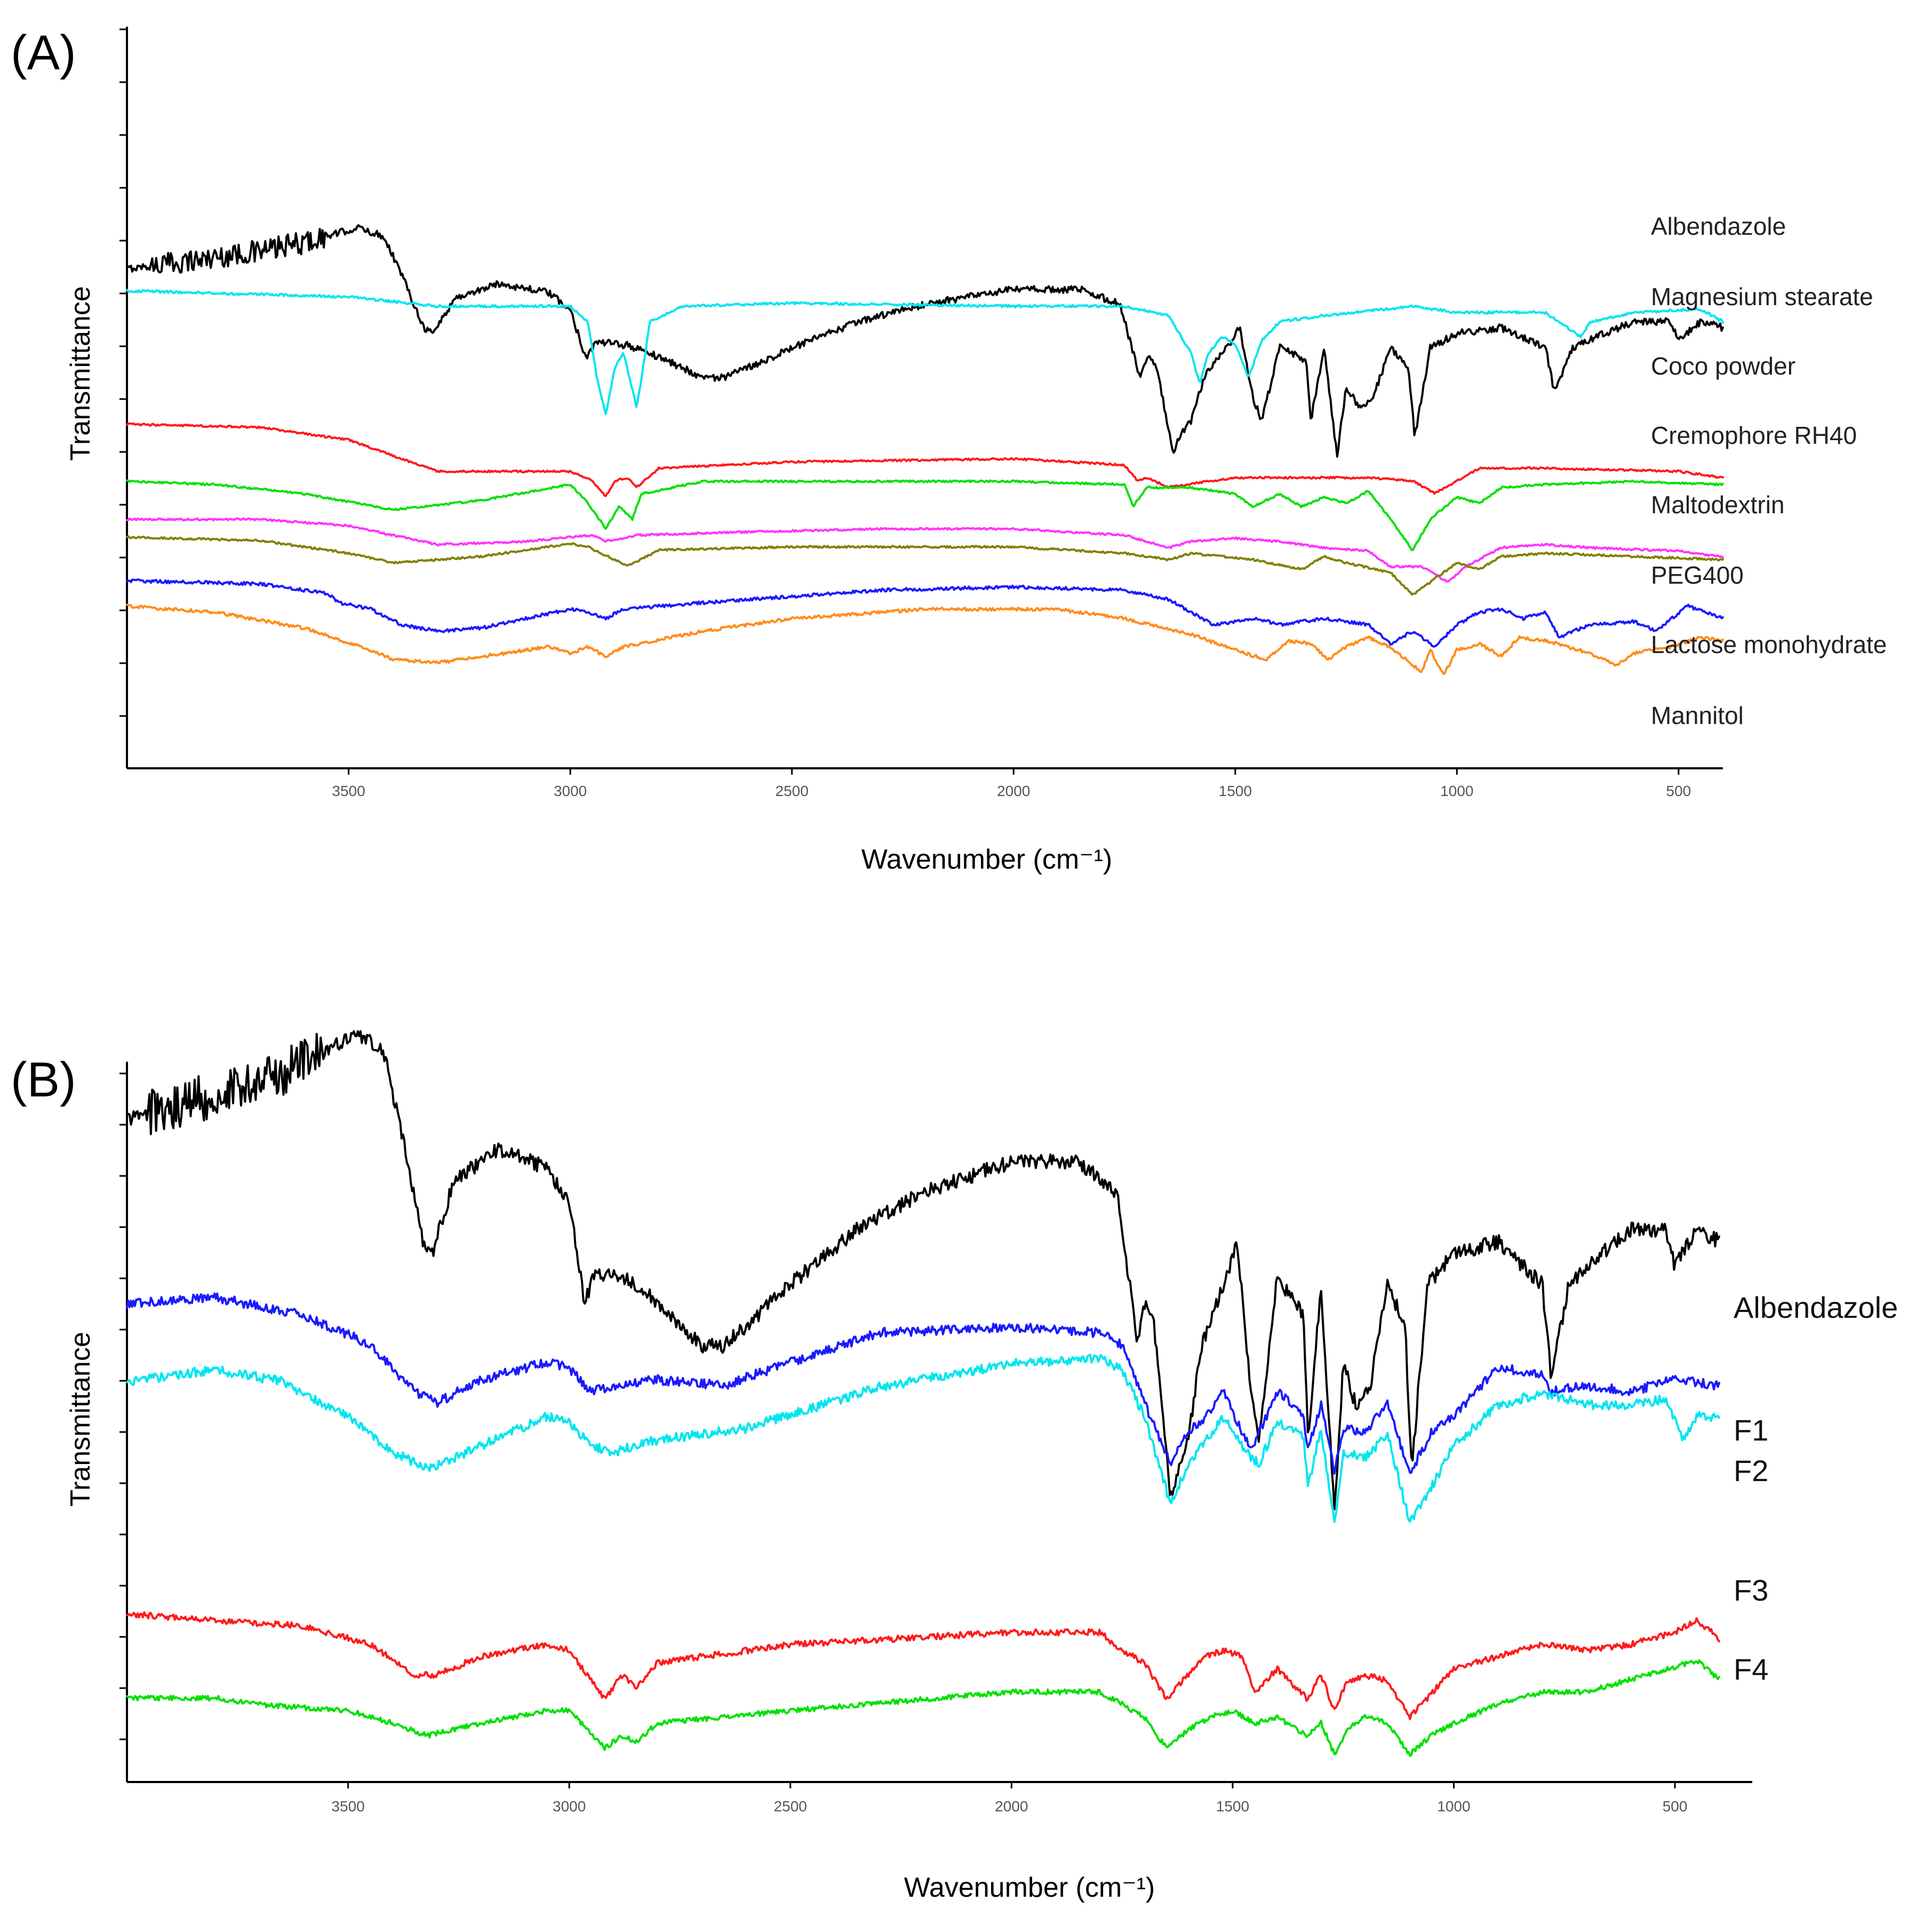 This screenshot has height=1917, width=1932. Describe the element at coordinates (925, 460) in the screenshot. I see `series-line-coco-powder` at that location.